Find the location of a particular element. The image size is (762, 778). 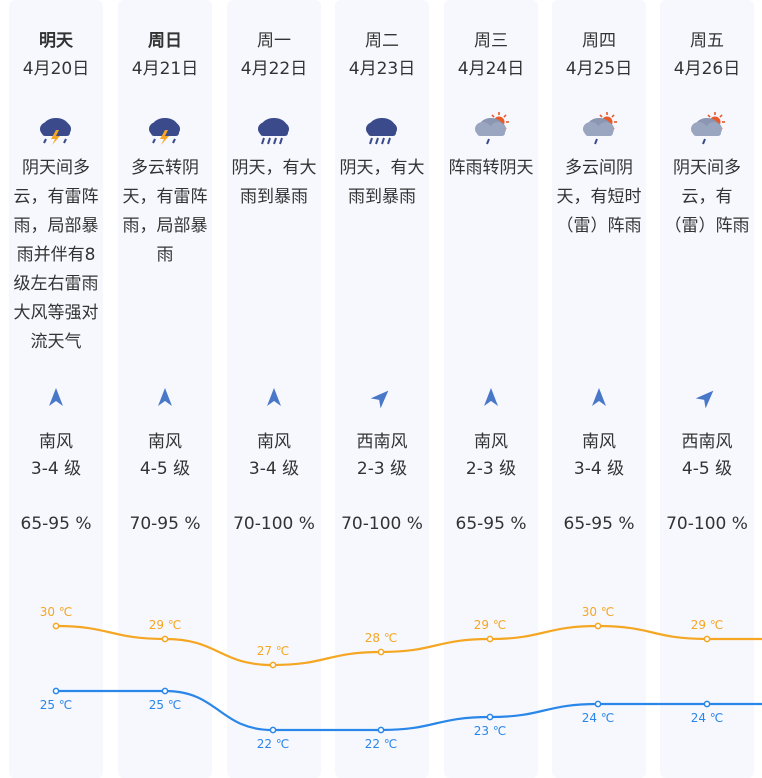

high-temp-label: 28 ℃ is located at coordinates (381, 638).